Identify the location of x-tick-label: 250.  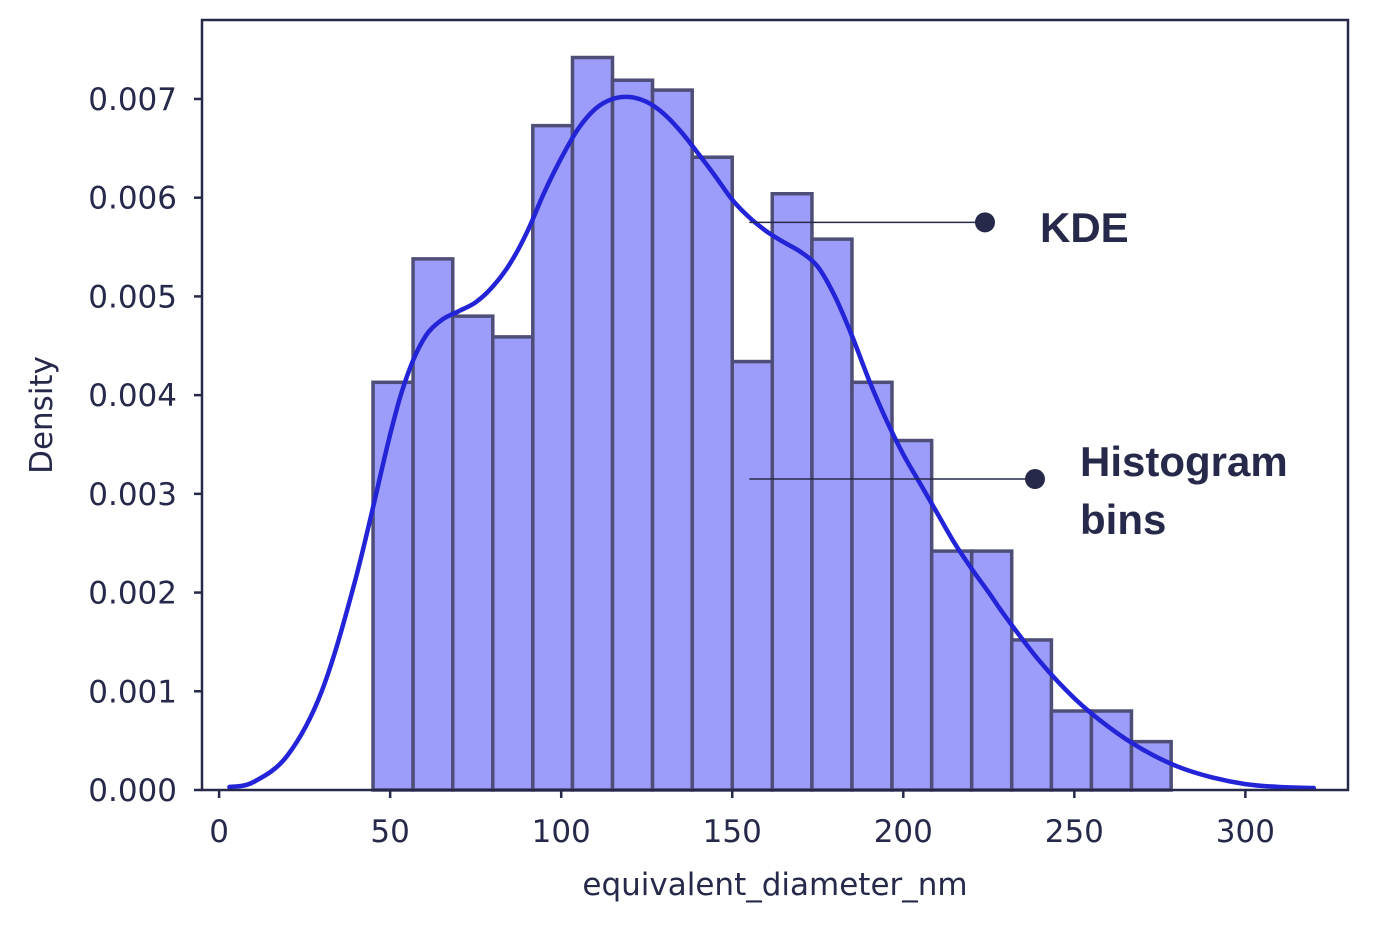
(1074, 832).